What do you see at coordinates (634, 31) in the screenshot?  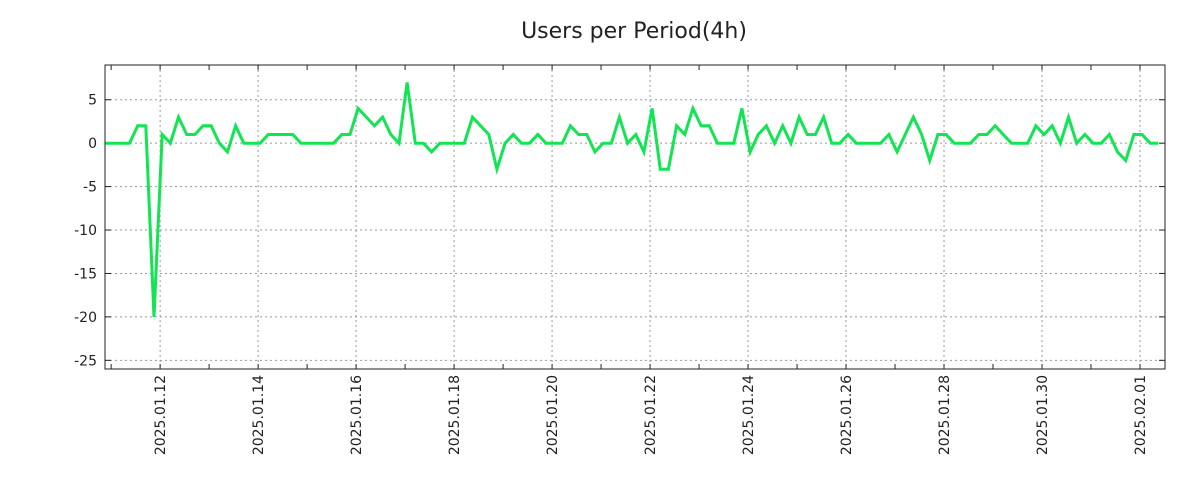 I see `chart-title: Users per Period(4h)` at bounding box center [634, 31].